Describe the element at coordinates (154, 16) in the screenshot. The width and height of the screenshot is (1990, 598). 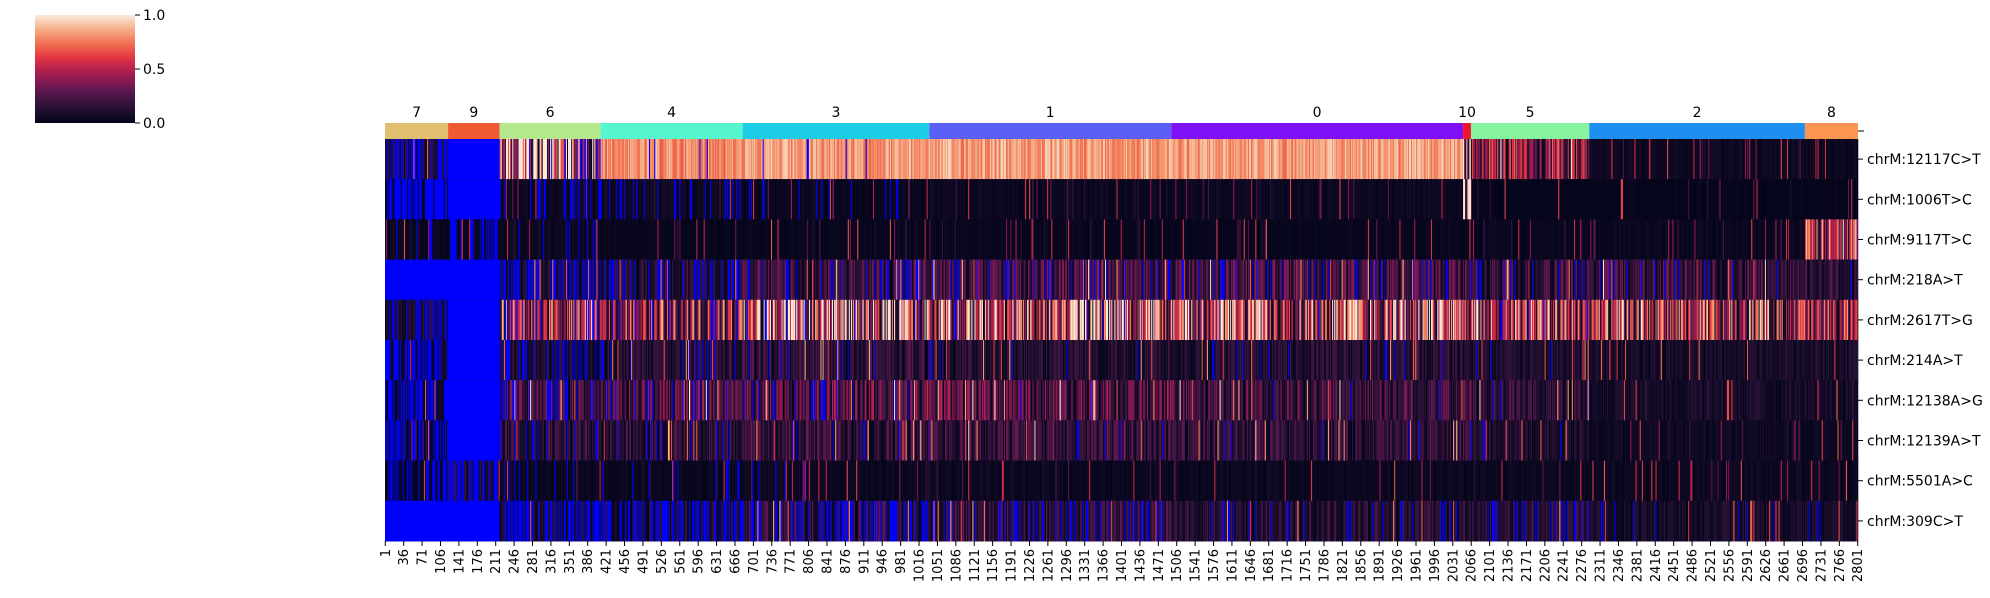
I see `colorbar-tick-label: 1.0` at that location.